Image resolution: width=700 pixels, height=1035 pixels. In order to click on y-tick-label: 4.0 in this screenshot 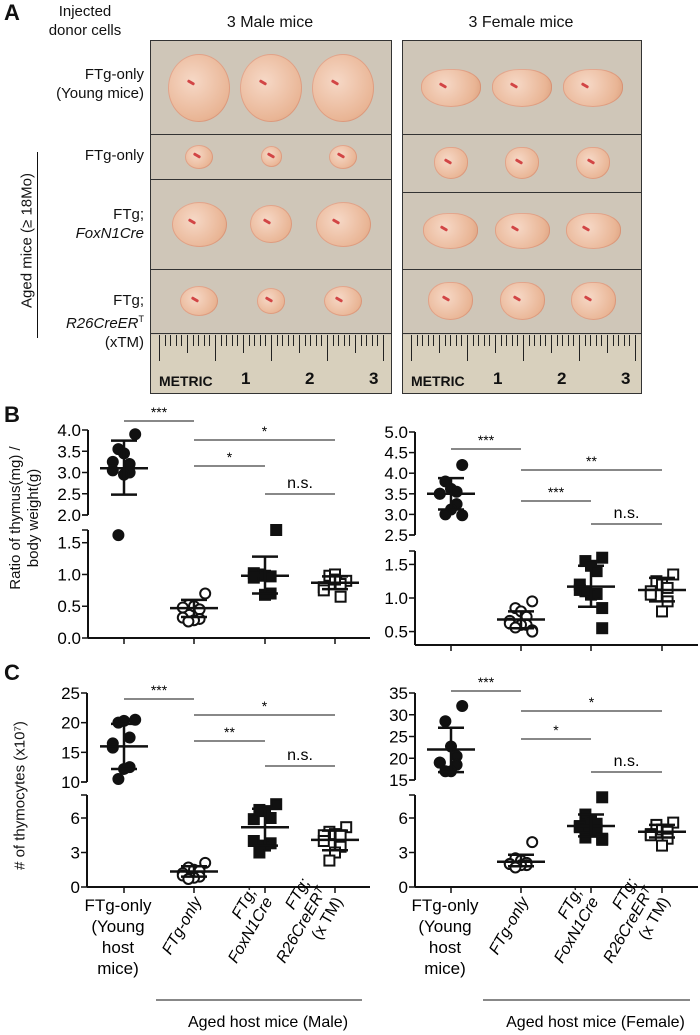, I will do `click(396, 473)`.